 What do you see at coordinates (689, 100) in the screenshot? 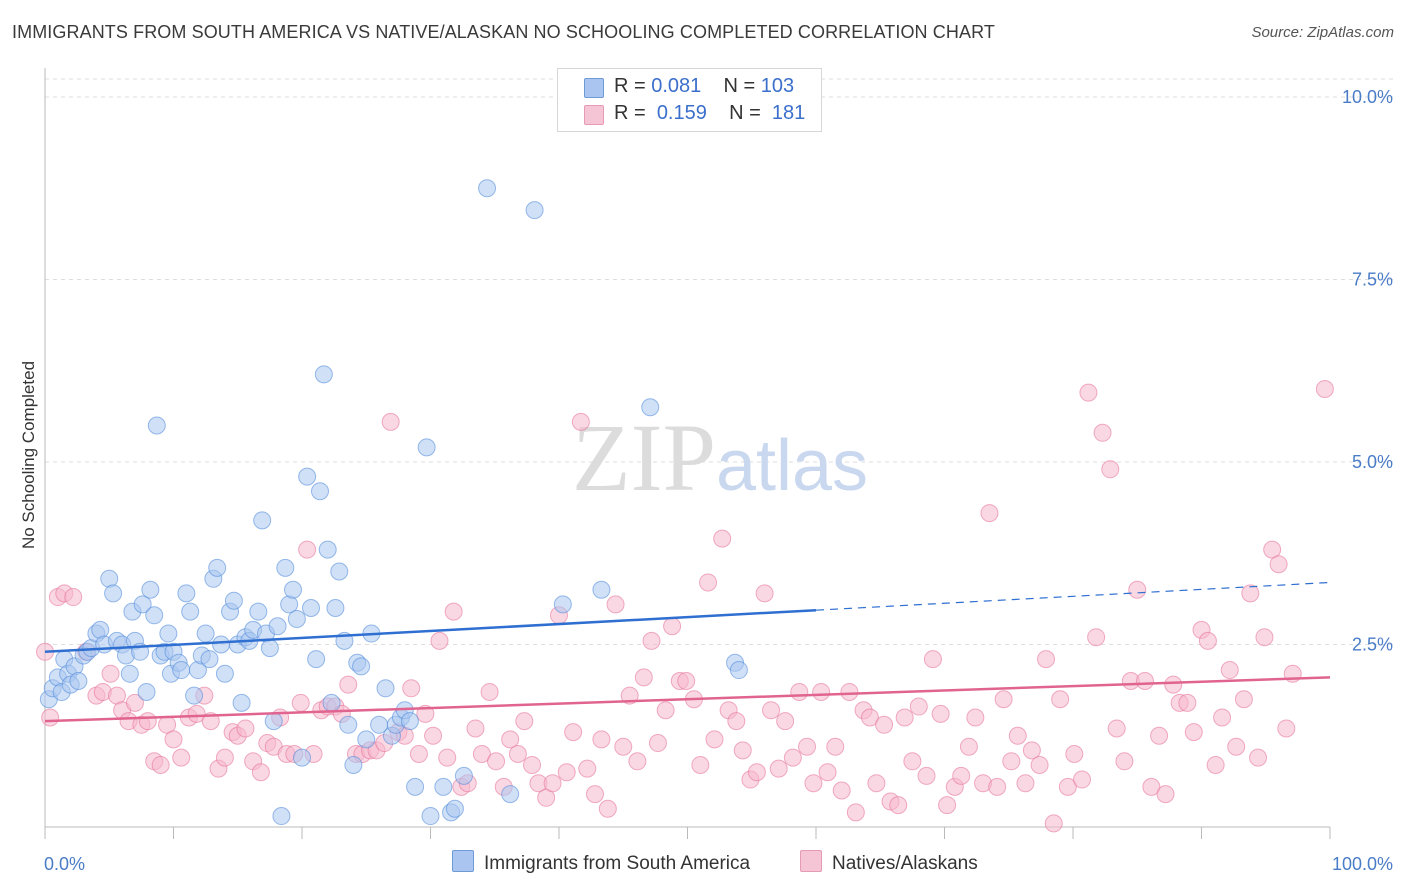
I see `correlation-legend: R = 0.081 N = 103 R = 0.159 N = 181` at bounding box center [689, 100].